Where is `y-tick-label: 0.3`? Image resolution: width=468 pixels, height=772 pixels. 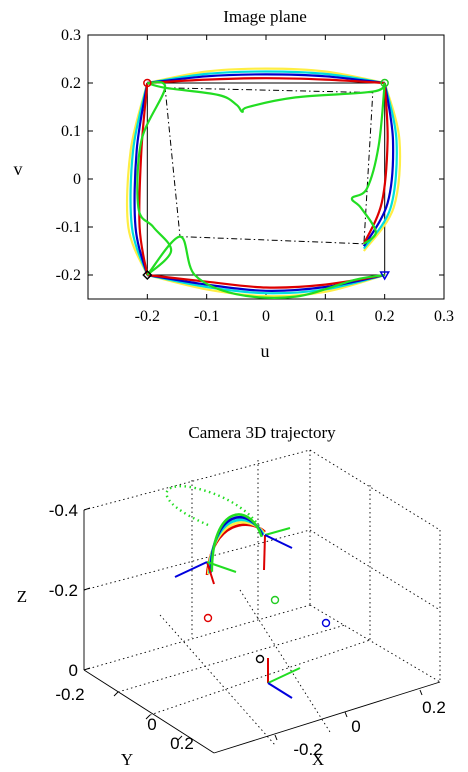
y-tick-label: 0.3 is located at coordinates (71, 35).